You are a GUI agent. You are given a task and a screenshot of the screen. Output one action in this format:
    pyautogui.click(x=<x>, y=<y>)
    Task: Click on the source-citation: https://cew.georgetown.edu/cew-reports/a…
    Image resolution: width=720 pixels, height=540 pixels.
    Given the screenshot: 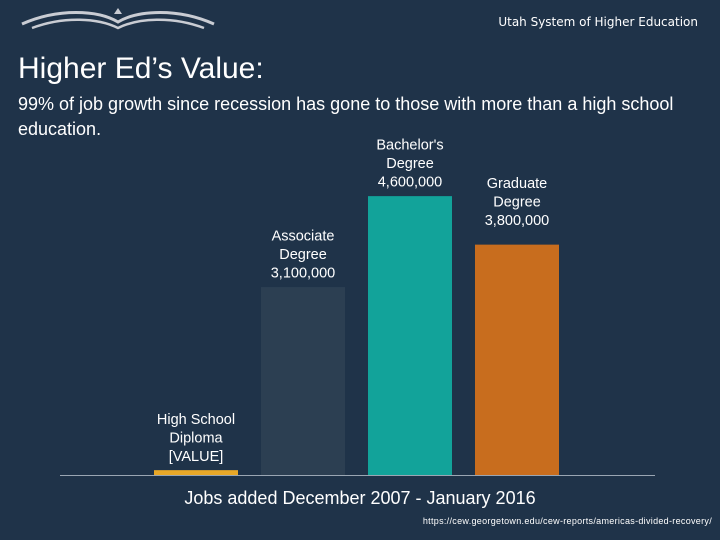 What is the action you would take?
    pyautogui.click(x=567, y=521)
    